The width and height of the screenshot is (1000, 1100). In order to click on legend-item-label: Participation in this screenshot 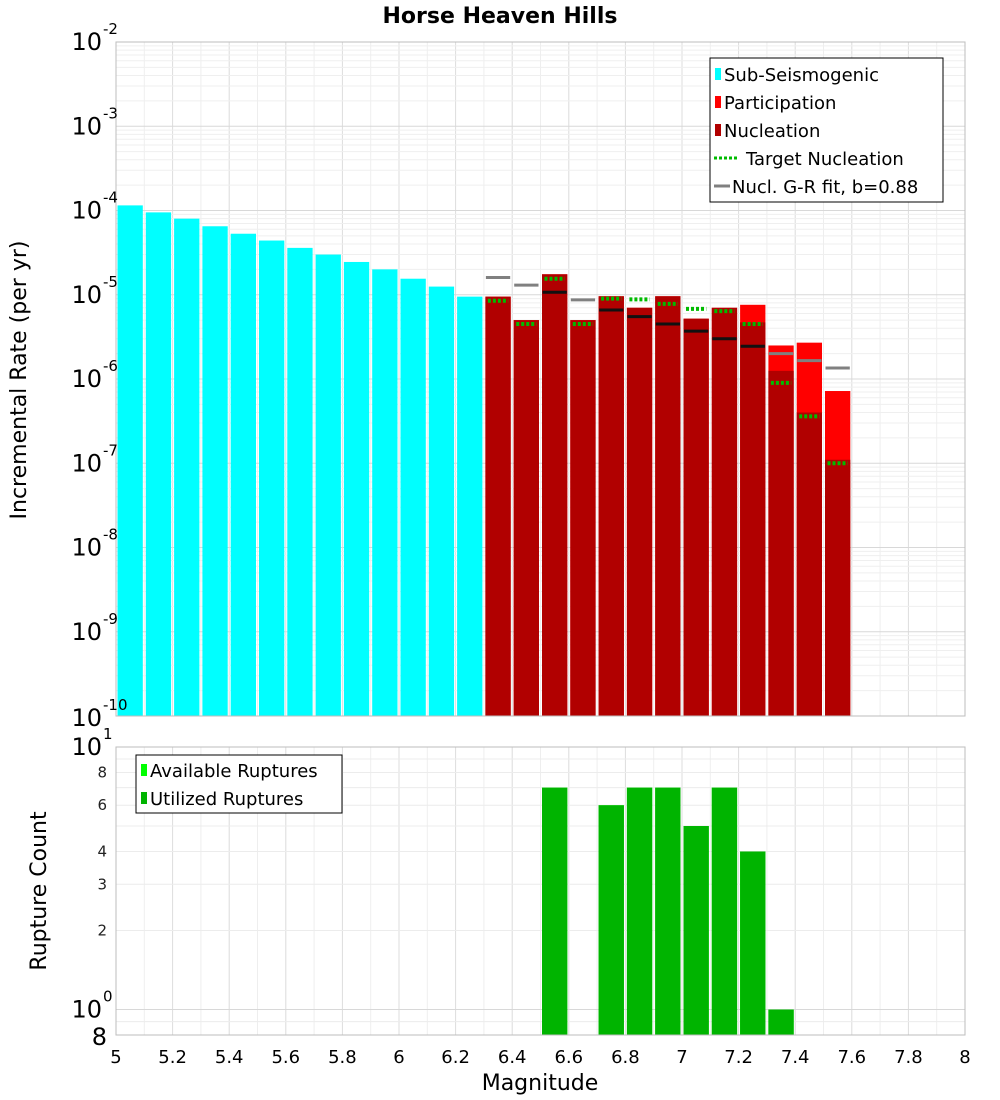, I will do `click(780, 103)`.